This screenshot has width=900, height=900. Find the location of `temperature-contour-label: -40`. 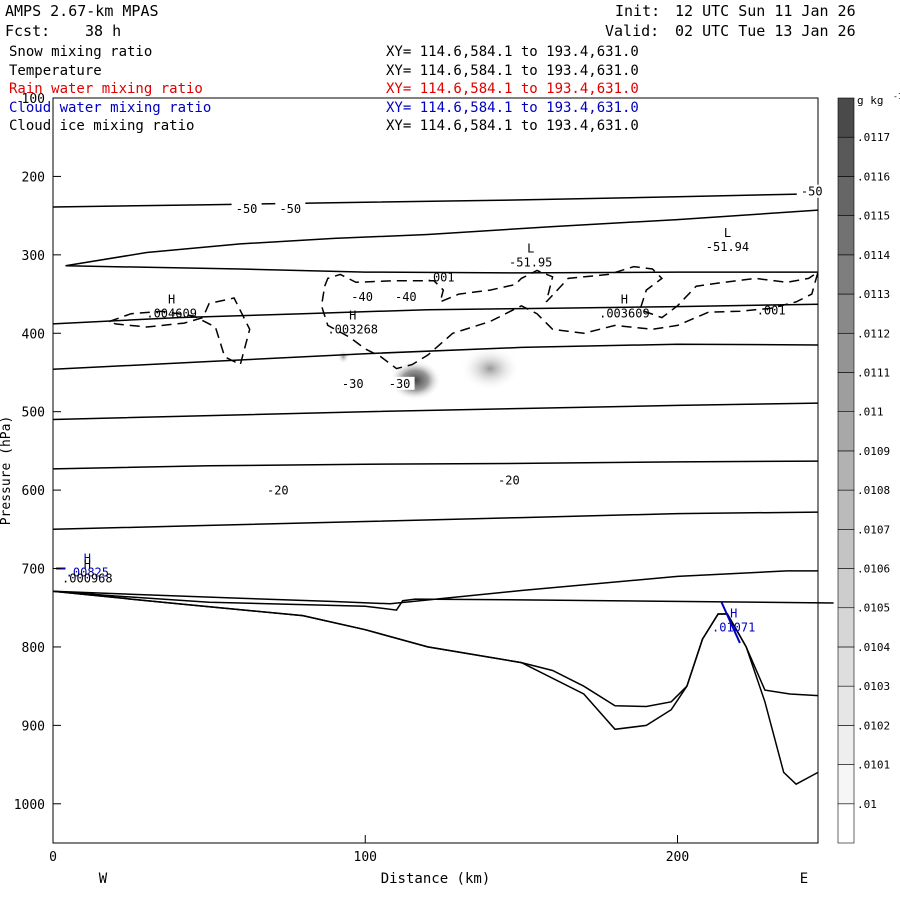

temperature-contour-label: -40 is located at coordinates (406, 297).